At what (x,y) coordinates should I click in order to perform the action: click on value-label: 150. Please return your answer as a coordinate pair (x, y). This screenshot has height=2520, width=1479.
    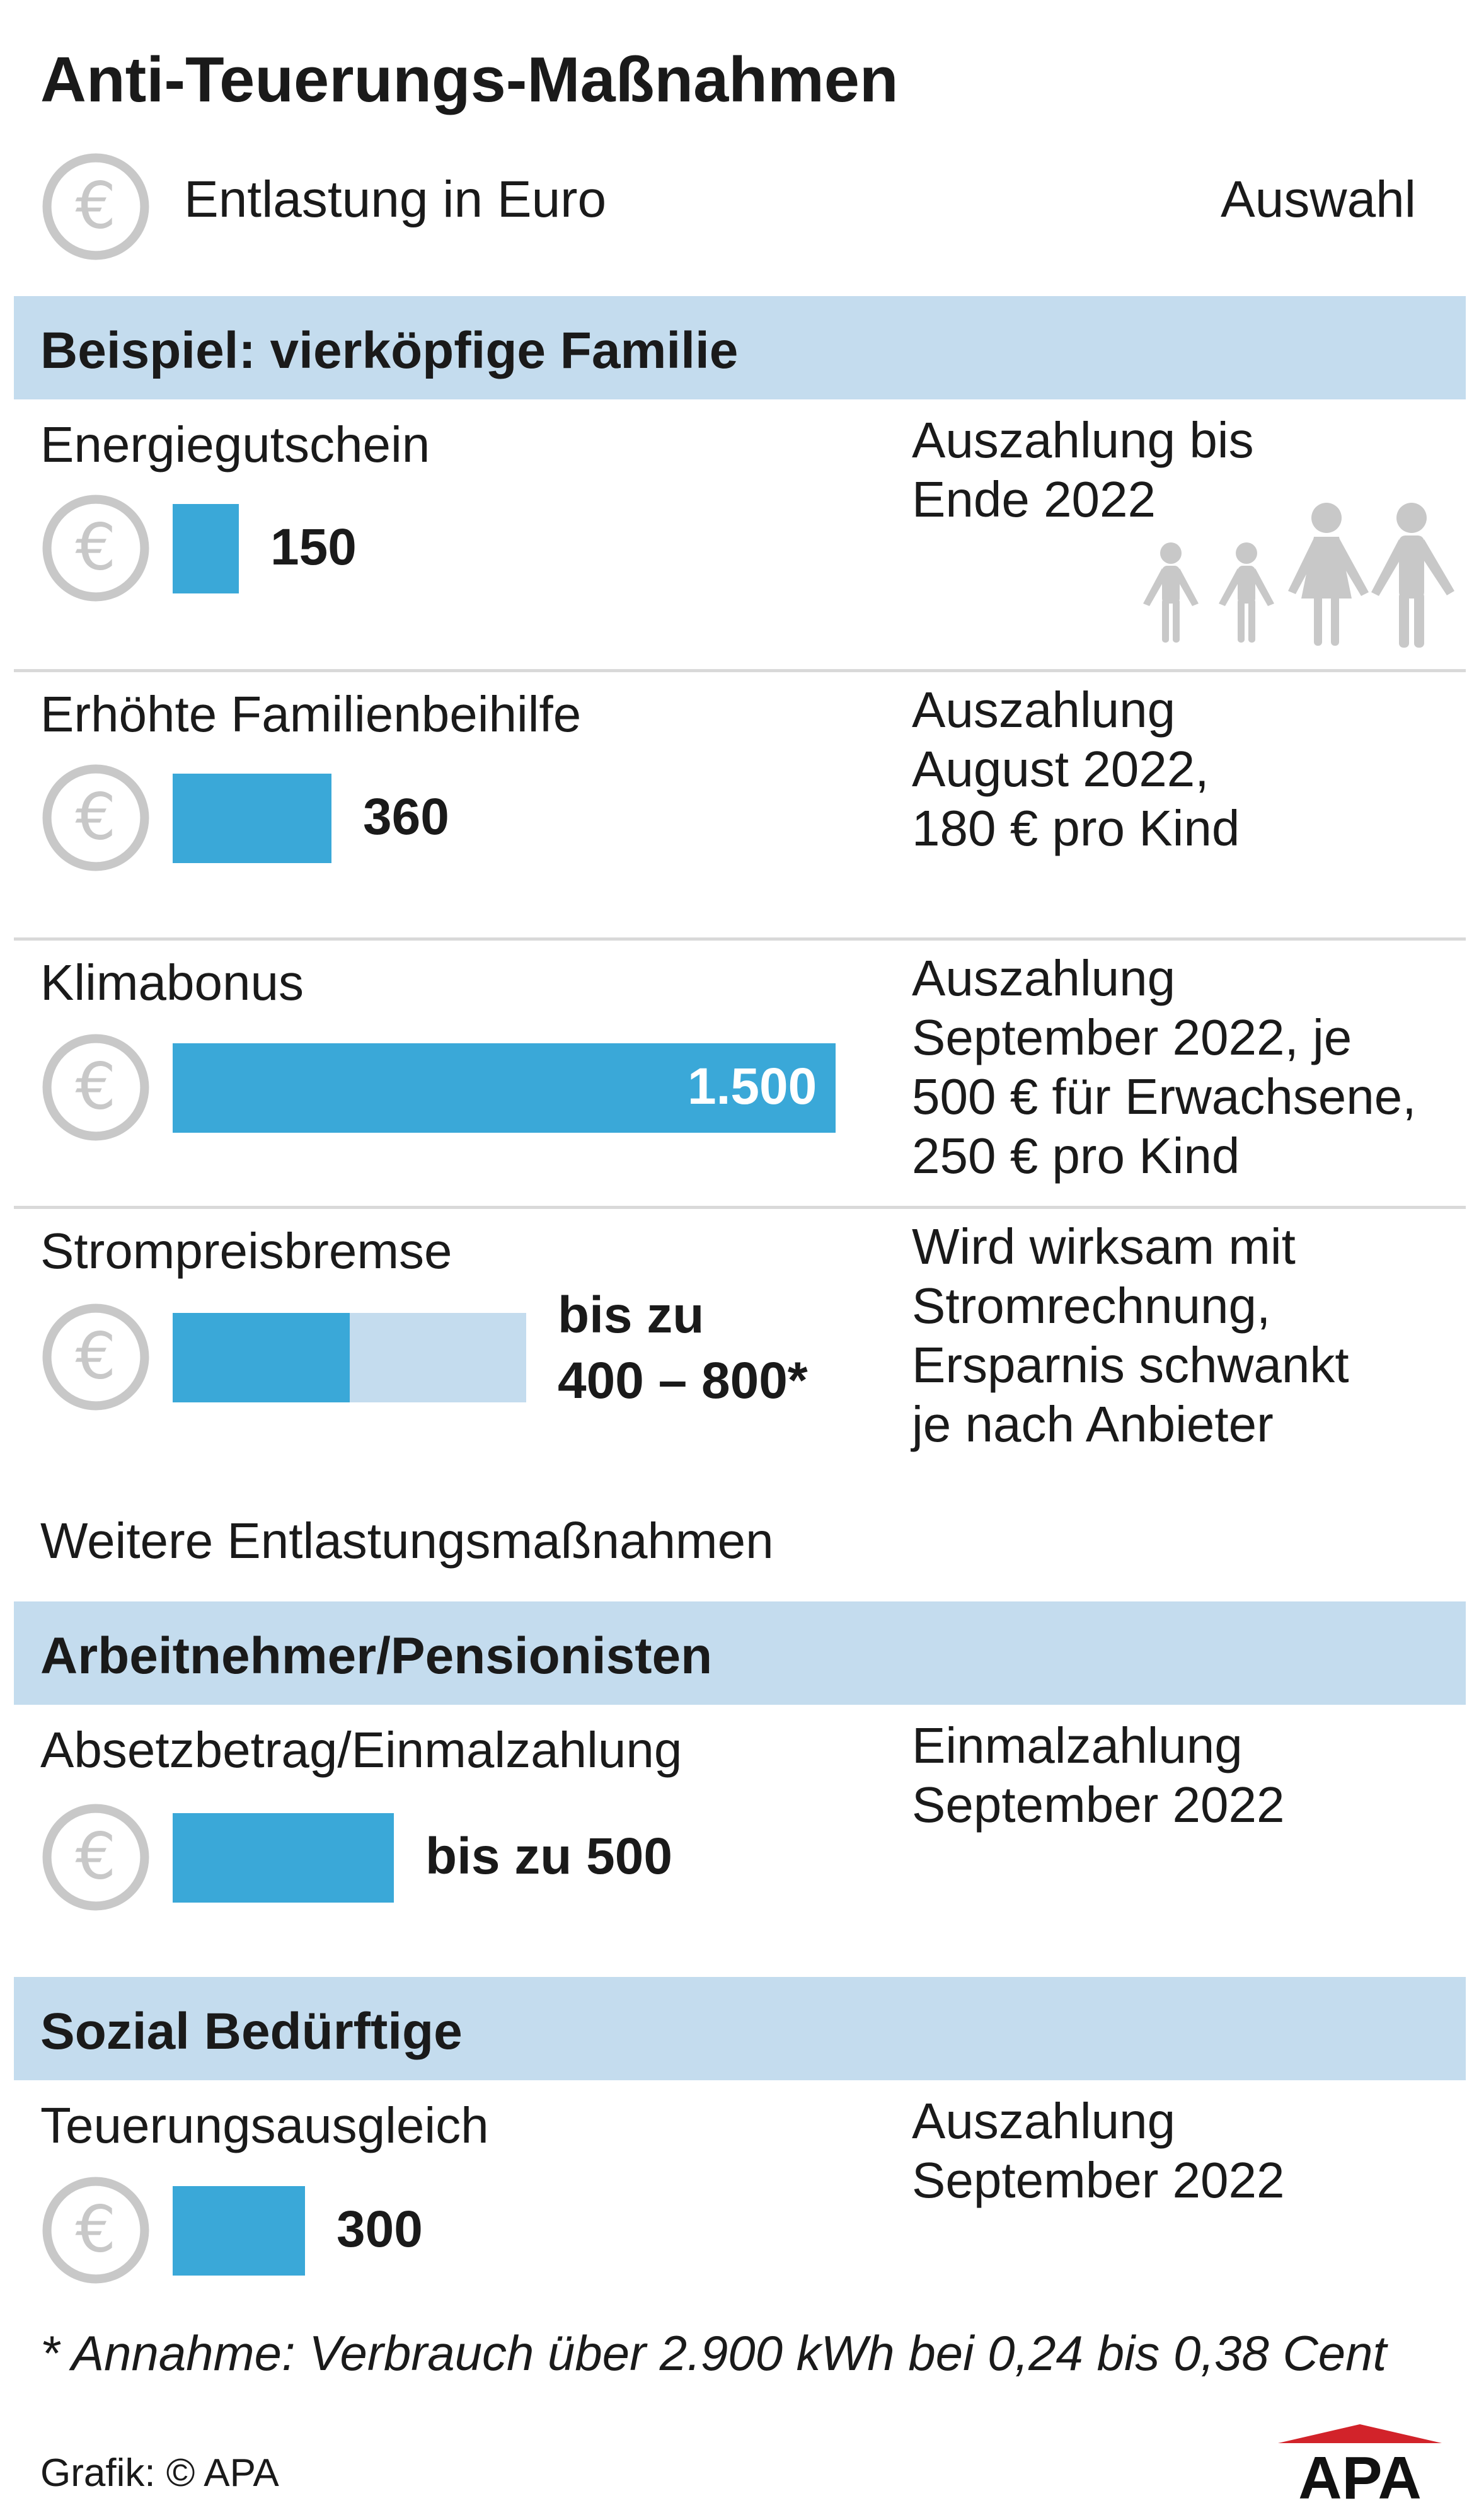
    Looking at the image, I should click on (313, 547).